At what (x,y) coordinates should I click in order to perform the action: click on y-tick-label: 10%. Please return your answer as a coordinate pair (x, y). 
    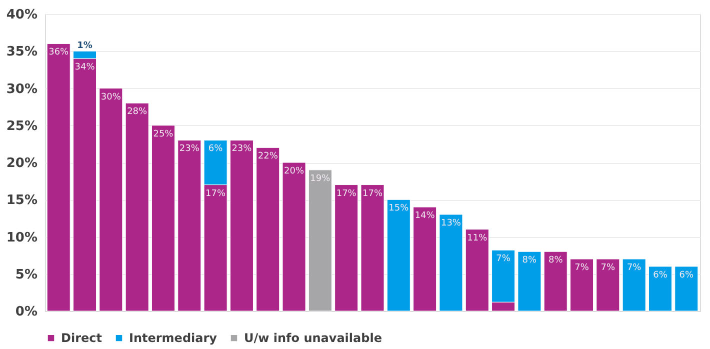
    Looking at the image, I should click on (22, 238).